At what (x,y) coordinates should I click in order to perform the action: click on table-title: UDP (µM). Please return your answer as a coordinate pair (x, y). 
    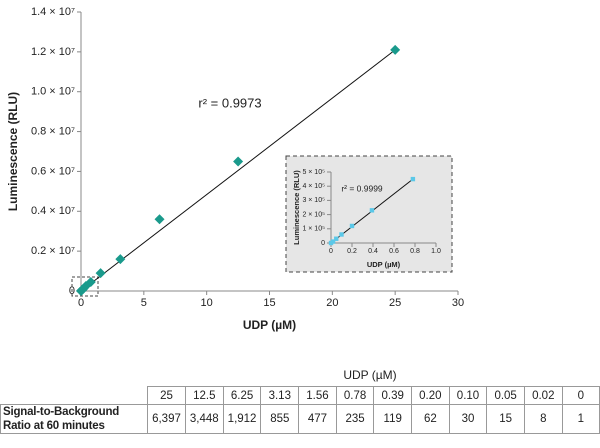
    Looking at the image, I should click on (370, 375).